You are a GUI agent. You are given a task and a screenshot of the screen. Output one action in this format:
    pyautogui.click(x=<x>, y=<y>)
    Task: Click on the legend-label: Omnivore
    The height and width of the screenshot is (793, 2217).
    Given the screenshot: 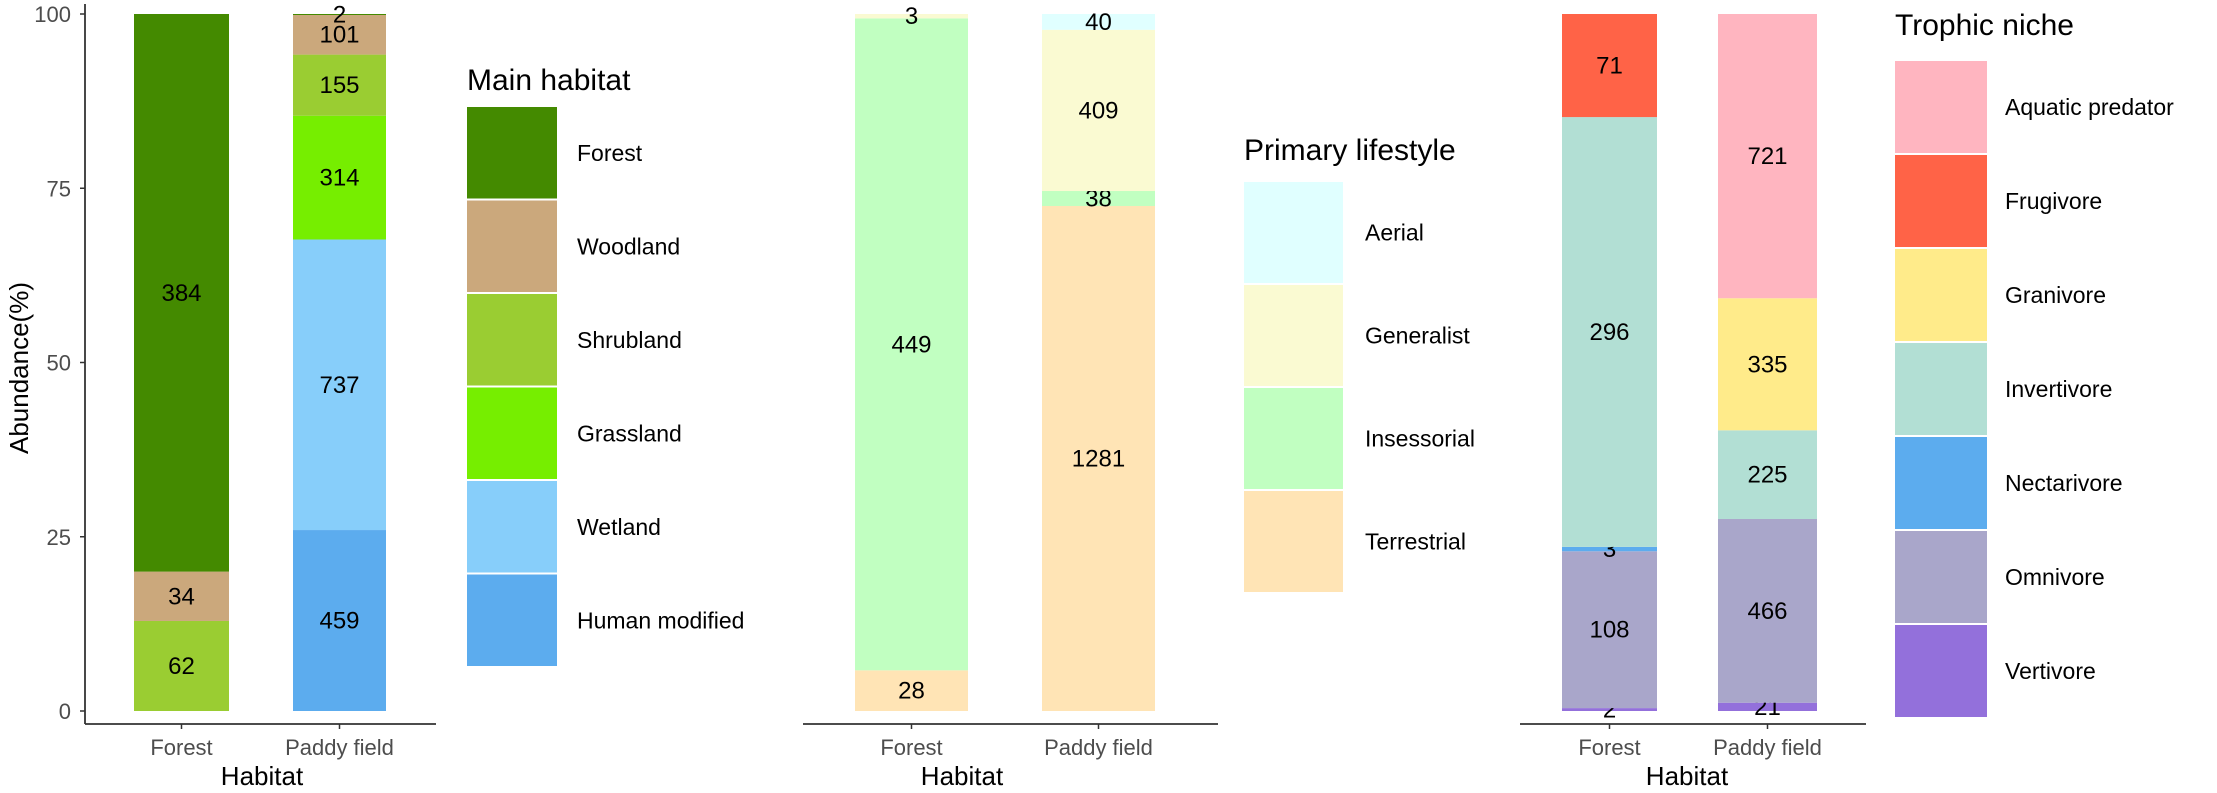 What is the action you would take?
    pyautogui.click(x=2055, y=577)
    